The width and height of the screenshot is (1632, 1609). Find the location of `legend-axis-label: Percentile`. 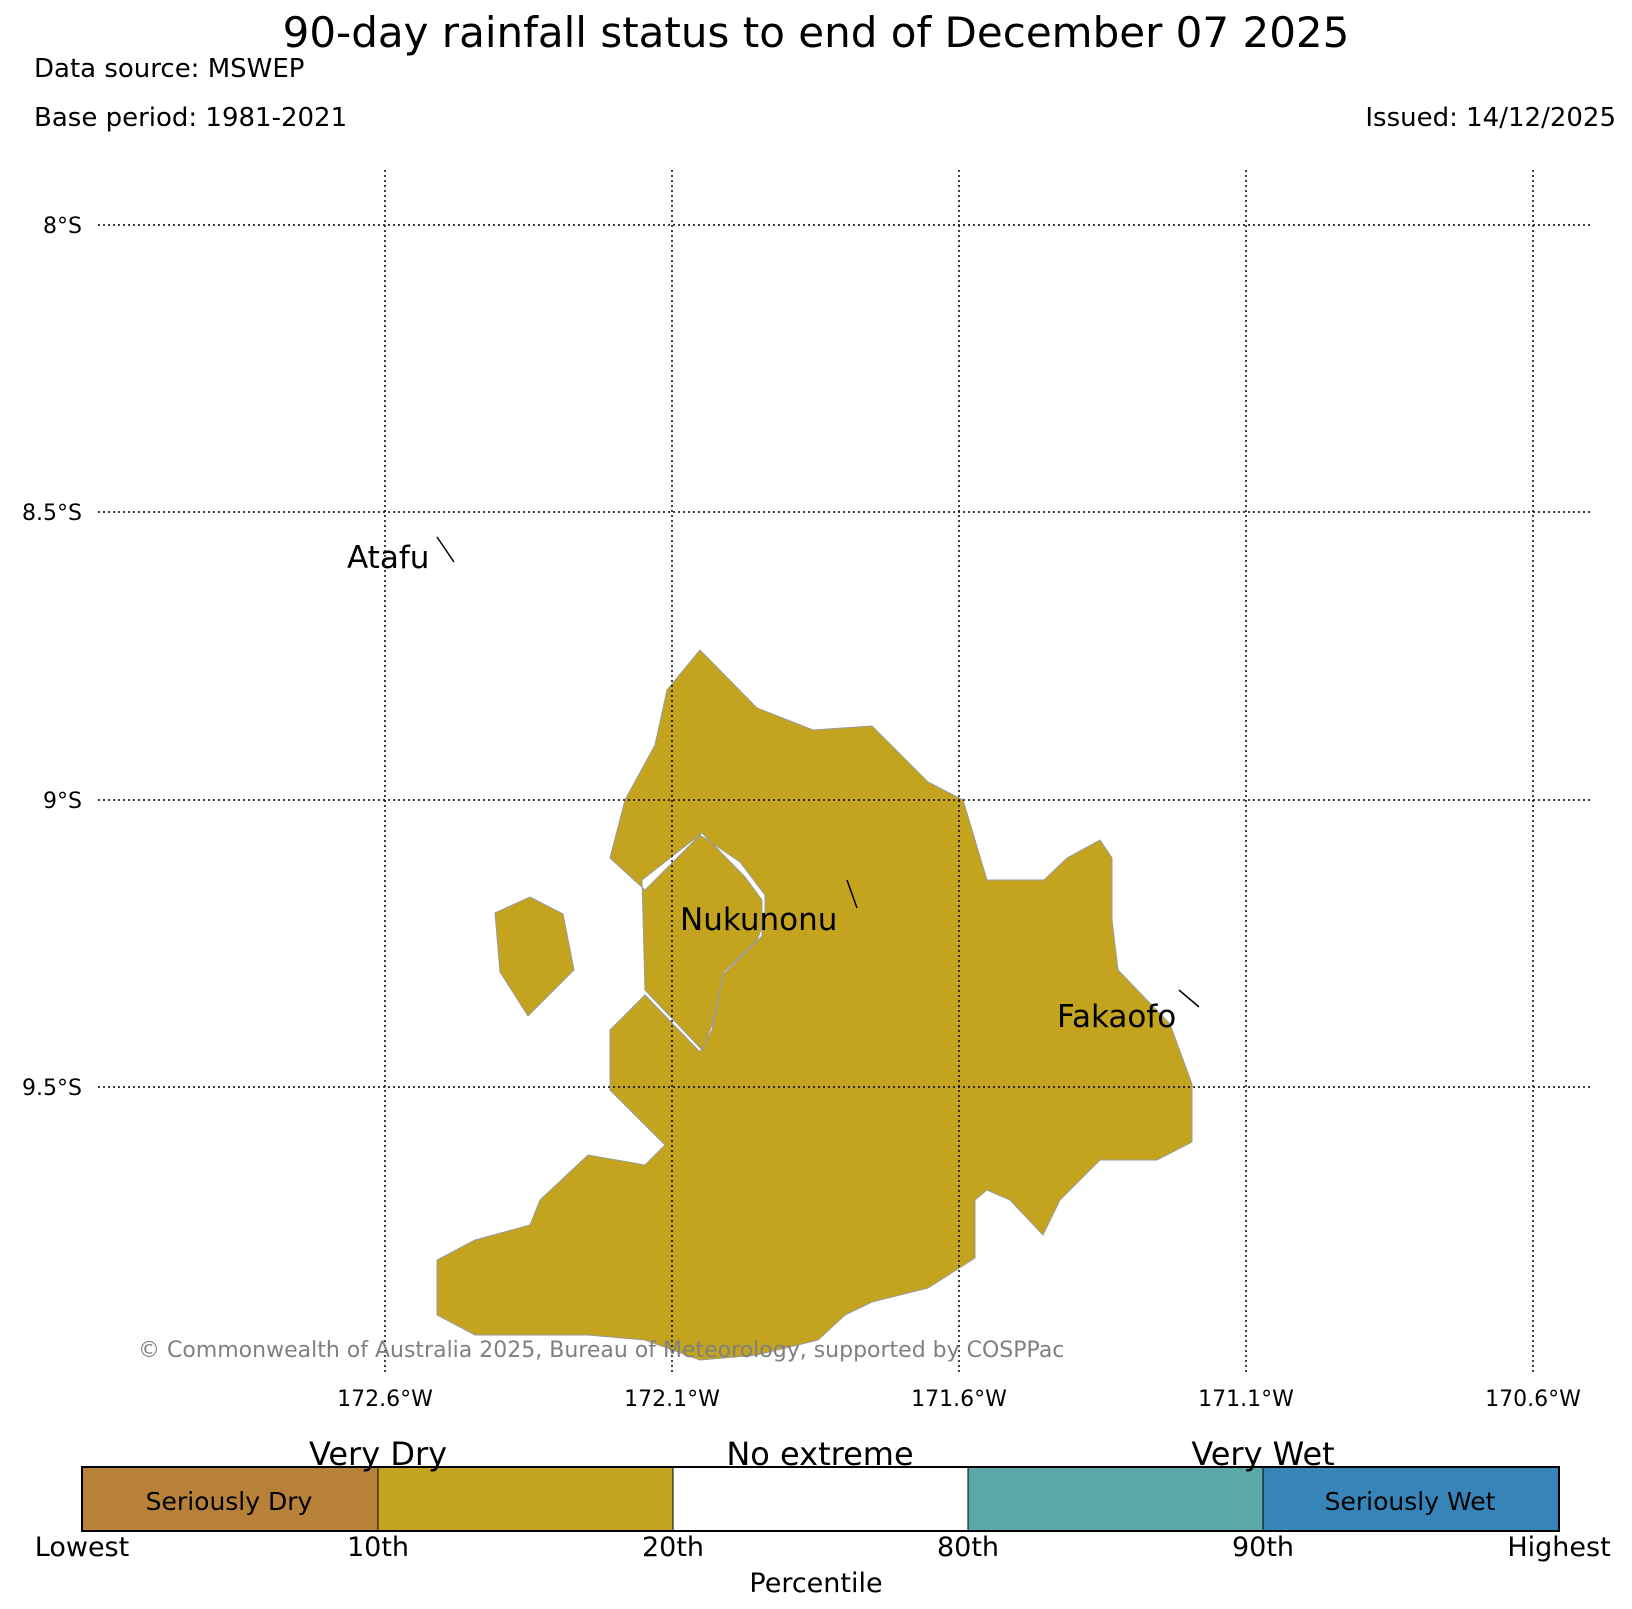

legend-axis-label: Percentile is located at coordinates (816, 1583).